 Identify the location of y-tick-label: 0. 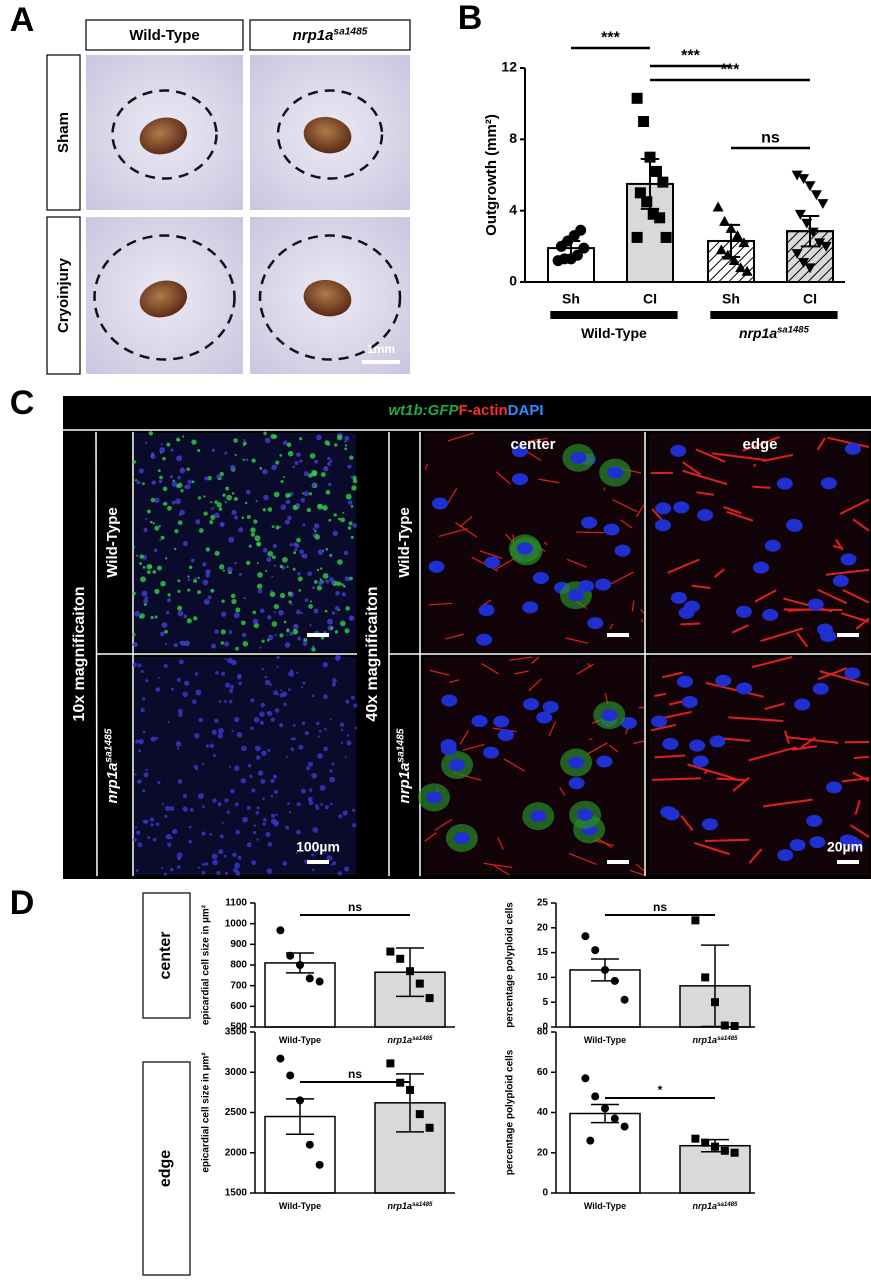
(545, 1027).